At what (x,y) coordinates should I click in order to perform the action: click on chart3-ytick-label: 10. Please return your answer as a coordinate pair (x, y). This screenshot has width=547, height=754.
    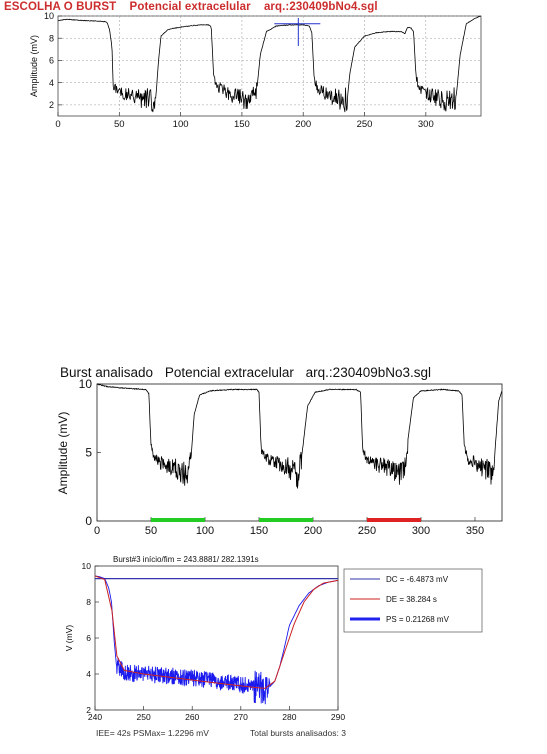
    Looking at the image, I should click on (87, 566).